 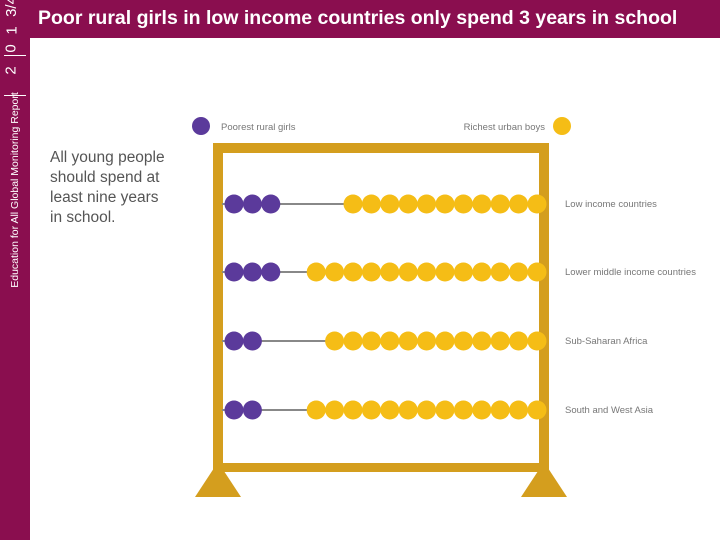 I want to click on abacus-row: Sub-Saharan Africa, so click(x=435, y=341).